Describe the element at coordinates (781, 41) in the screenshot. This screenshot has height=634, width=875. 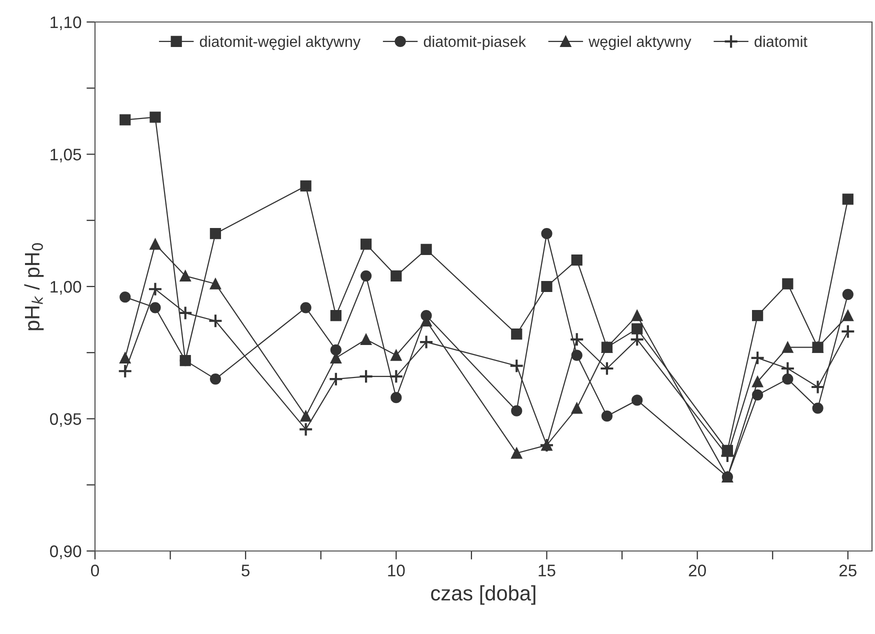
I see `legend-label: diatomit` at that location.